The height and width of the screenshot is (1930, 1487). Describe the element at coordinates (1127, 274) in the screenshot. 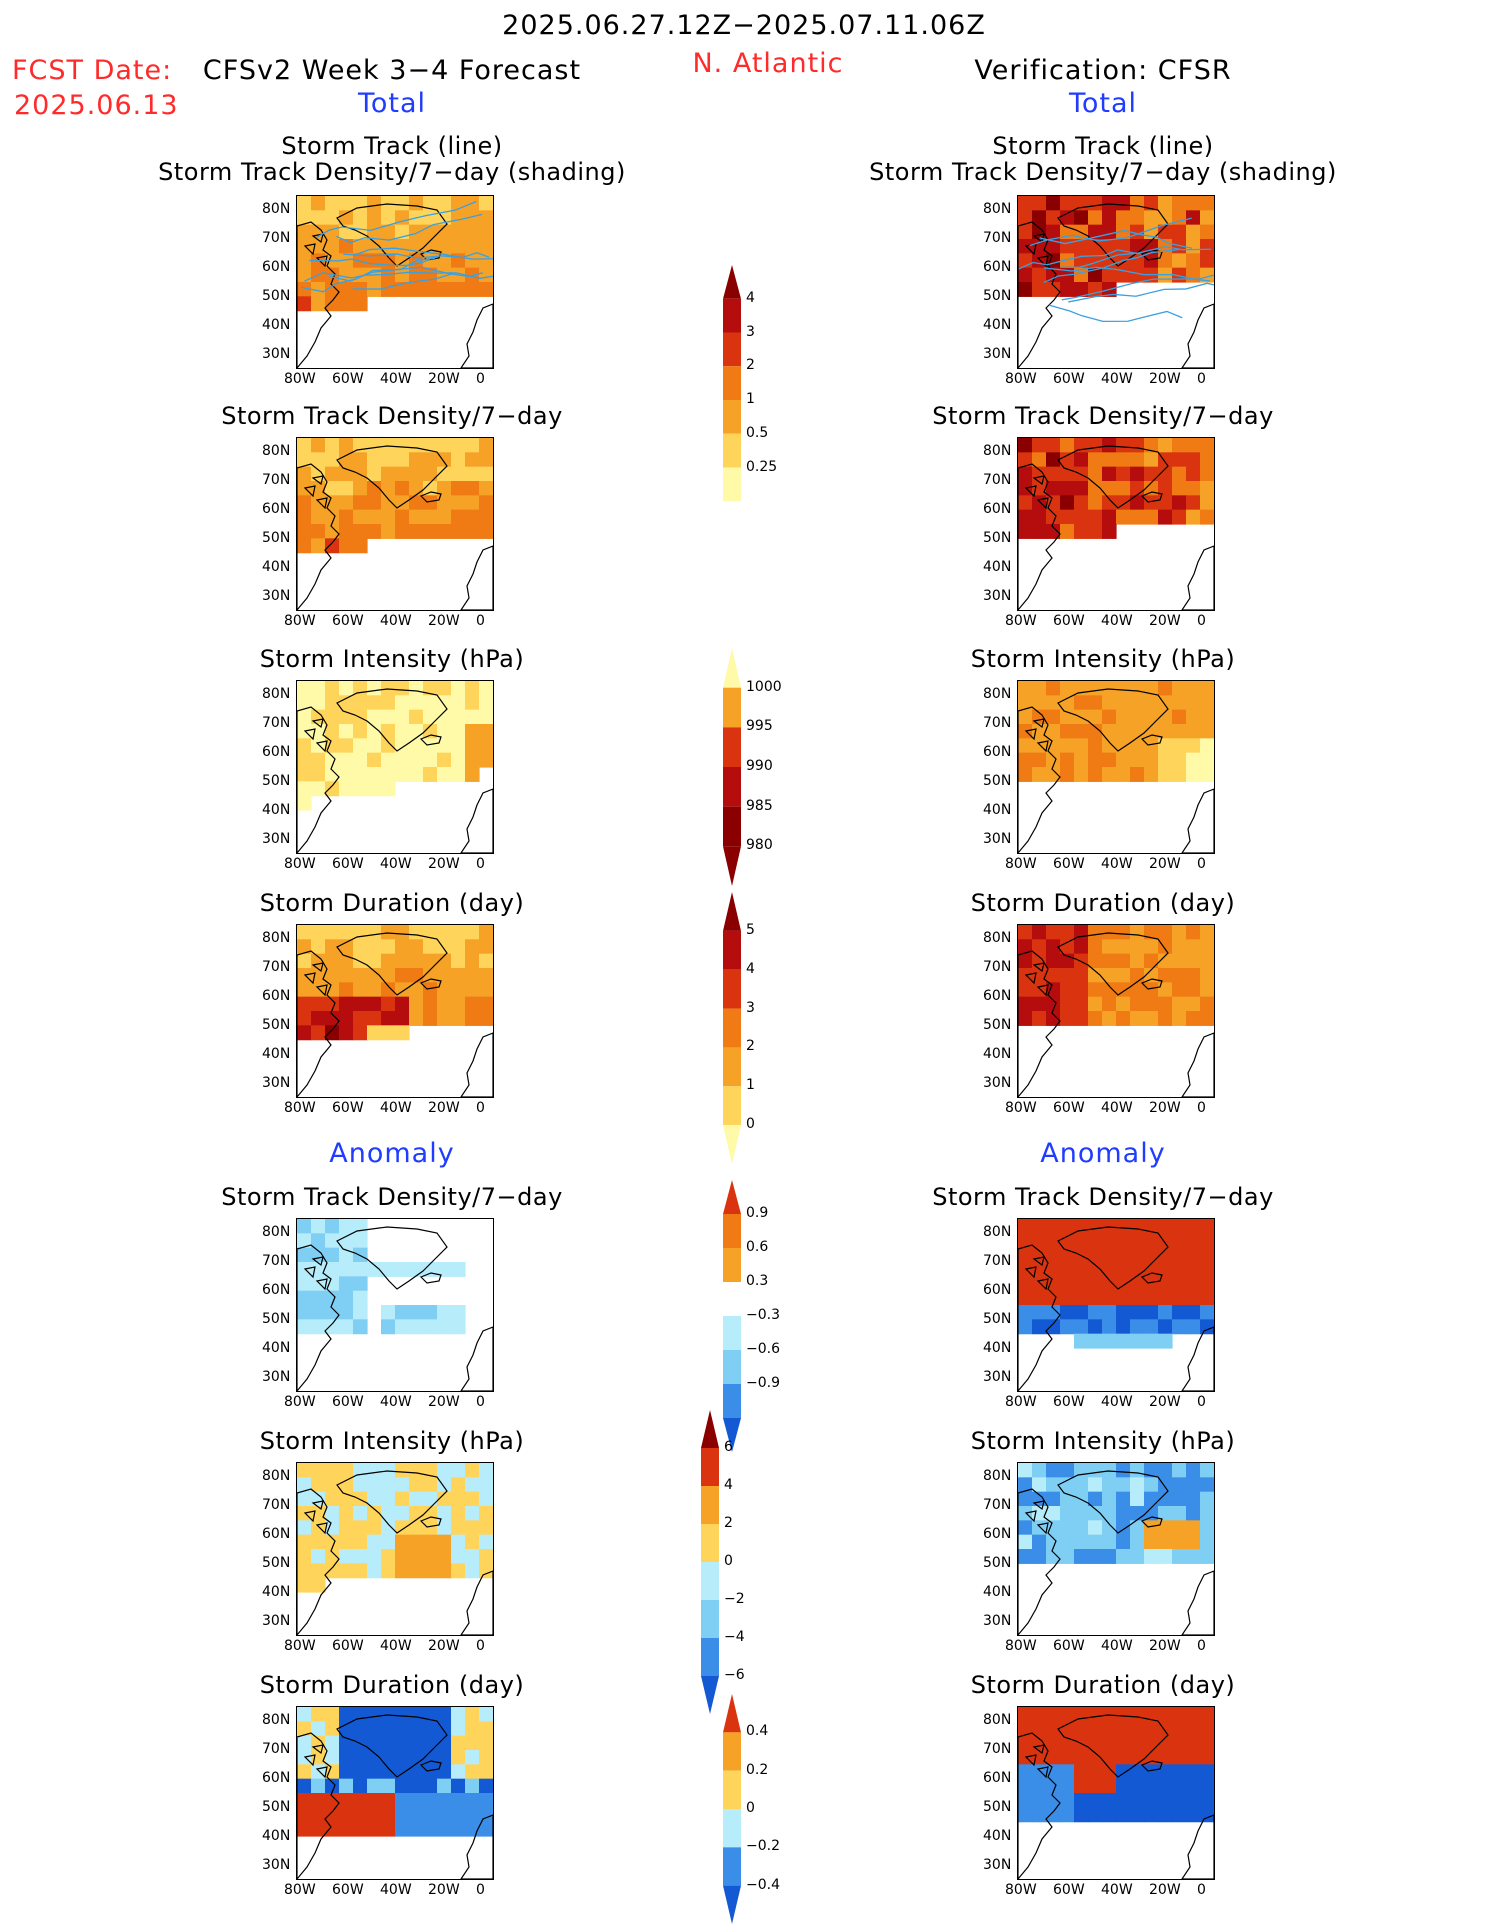

I see `storm-track-line` at that location.